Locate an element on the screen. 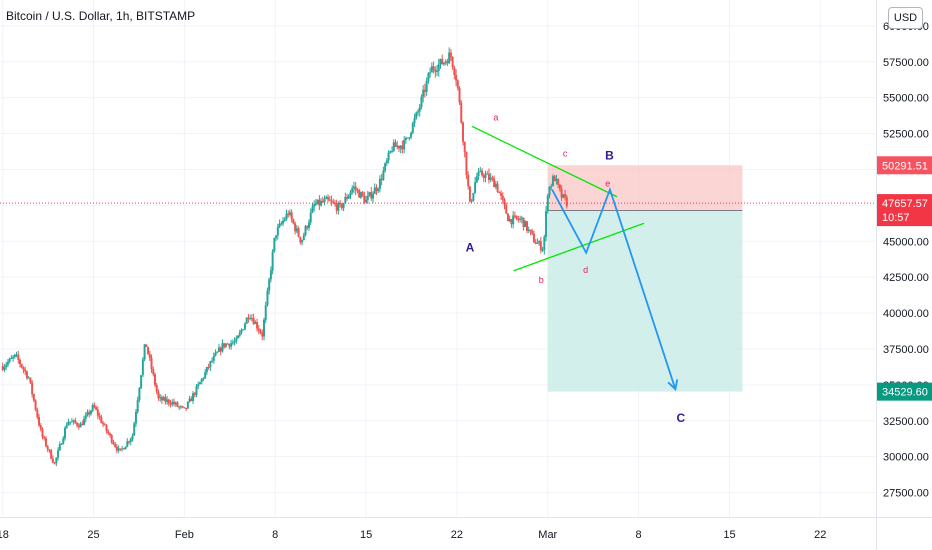  x-tick-label: 22 is located at coordinates (457, 535).